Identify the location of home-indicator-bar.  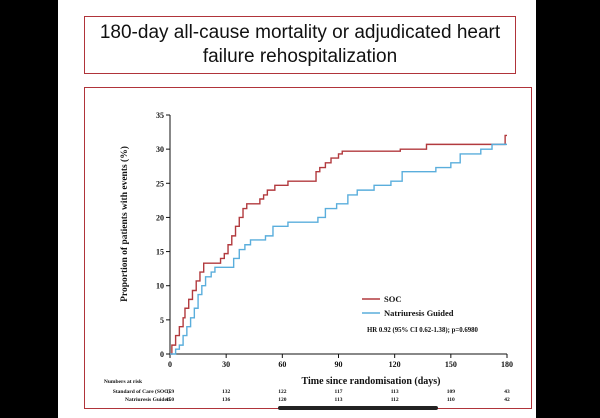
(358, 408).